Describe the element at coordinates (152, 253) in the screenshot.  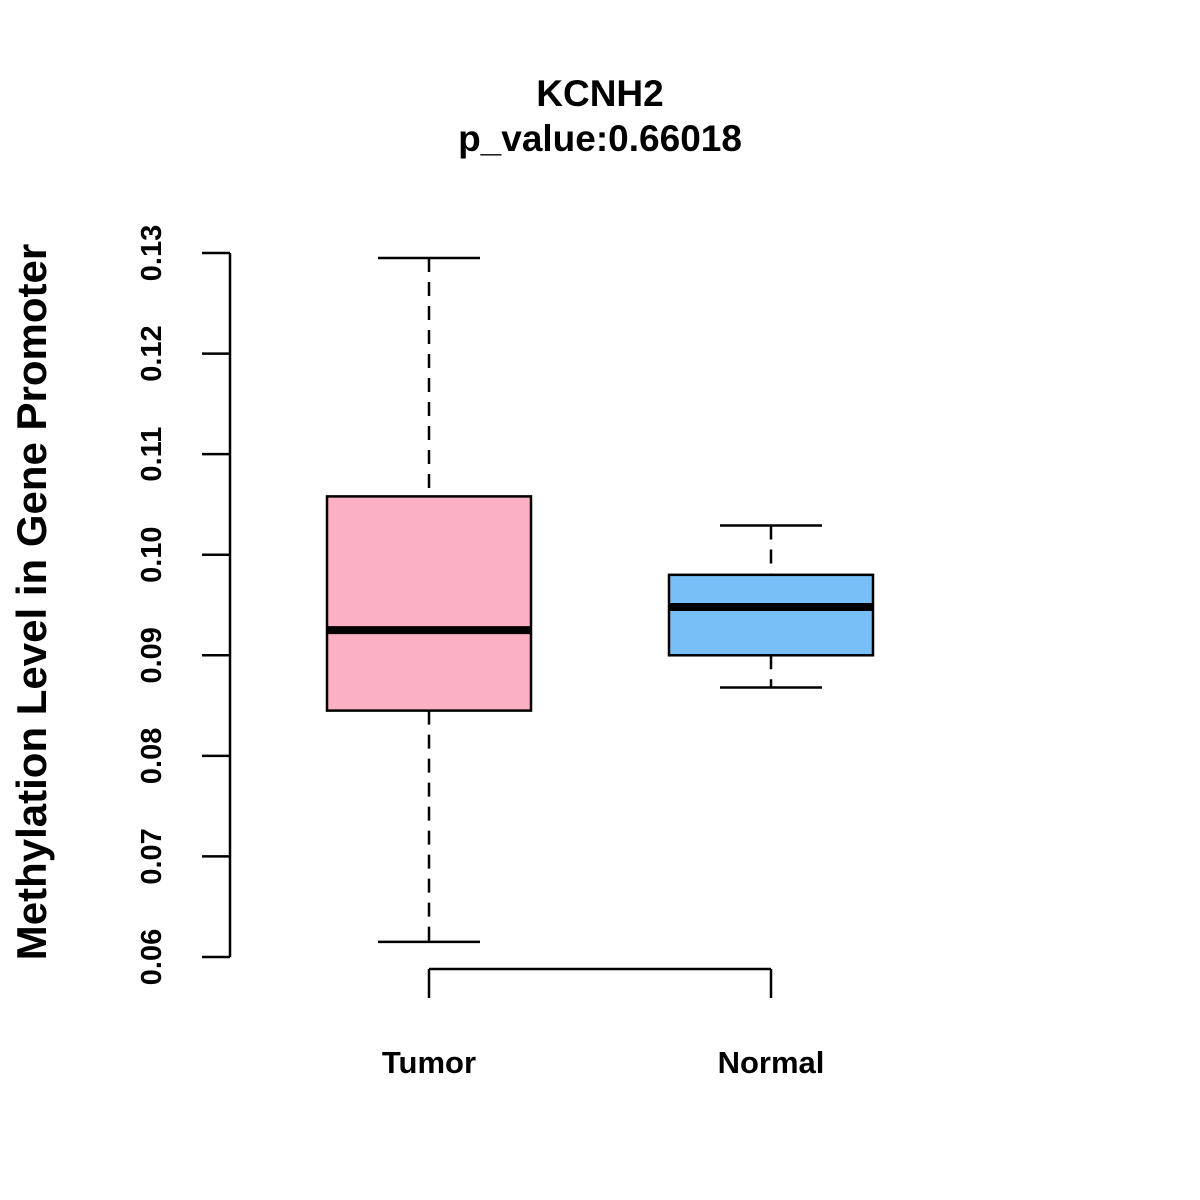
I see `y-tick-label: 0.13` at that location.